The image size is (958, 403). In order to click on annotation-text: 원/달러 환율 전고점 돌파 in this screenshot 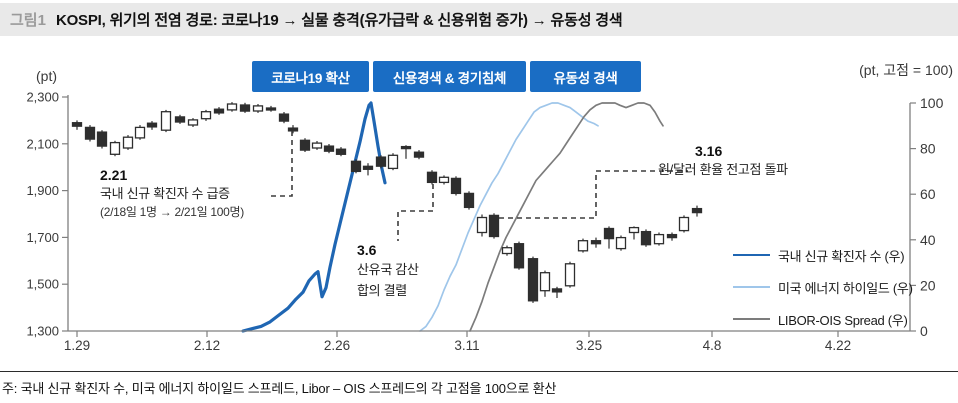, I will do `click(723, 169)`.